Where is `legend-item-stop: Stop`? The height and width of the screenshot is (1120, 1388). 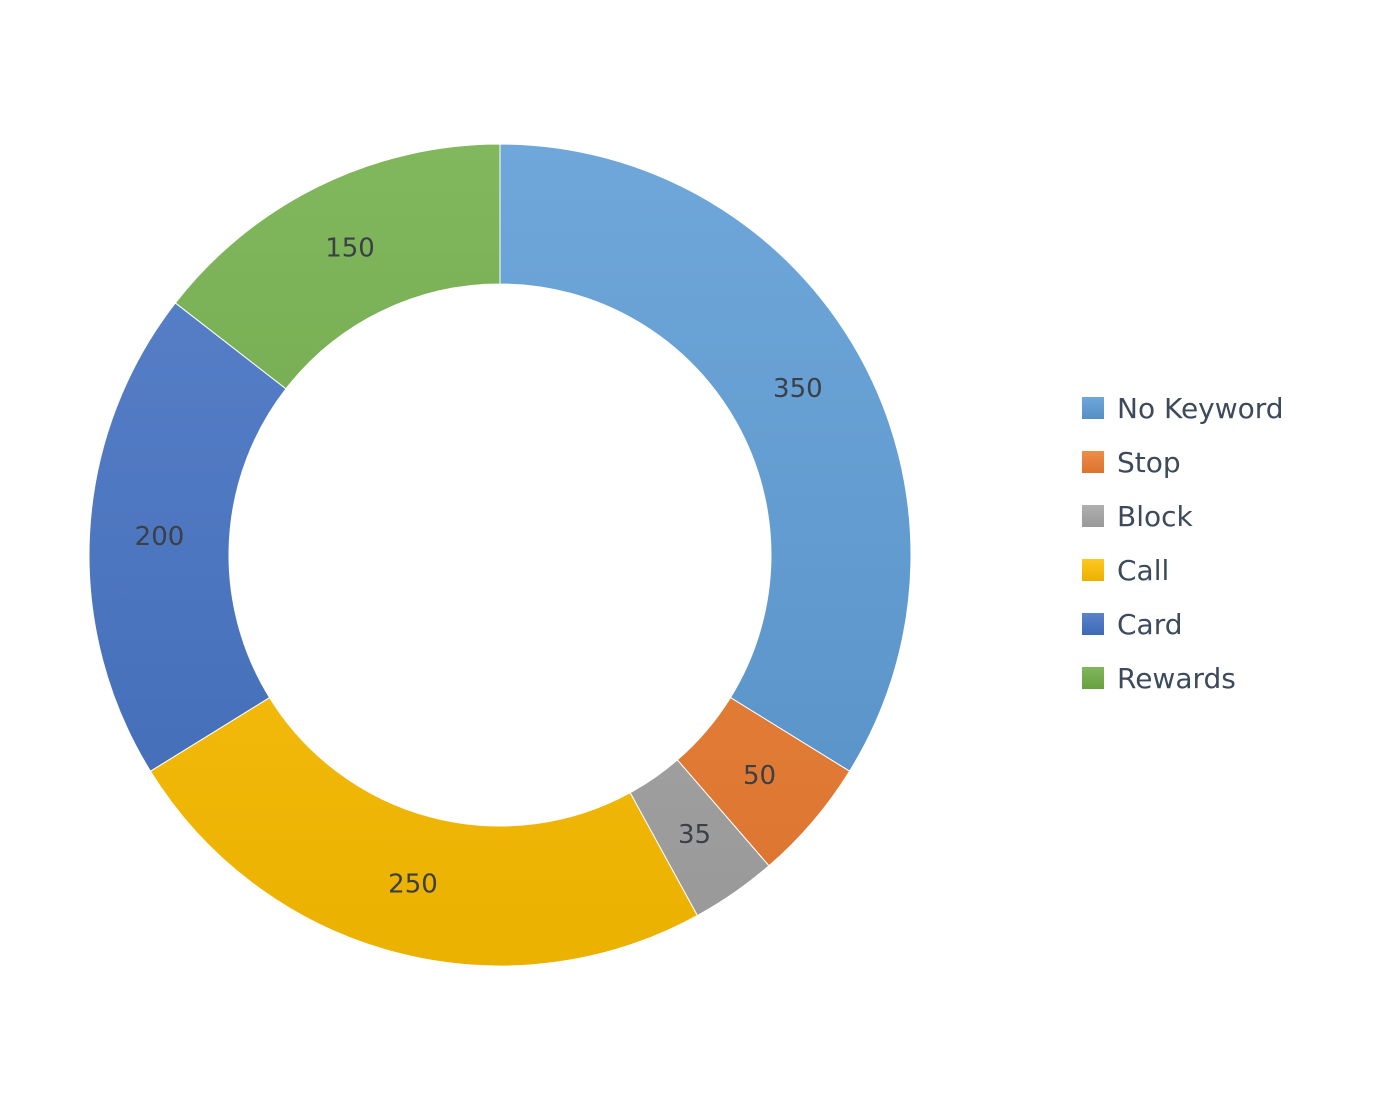
legend-item-stop: Stop is located at coordinates (1183, 462).